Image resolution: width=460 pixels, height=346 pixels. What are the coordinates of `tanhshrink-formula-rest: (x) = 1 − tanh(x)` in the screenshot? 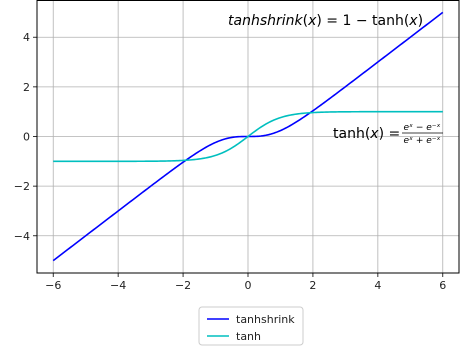 It's located at (363, 21).